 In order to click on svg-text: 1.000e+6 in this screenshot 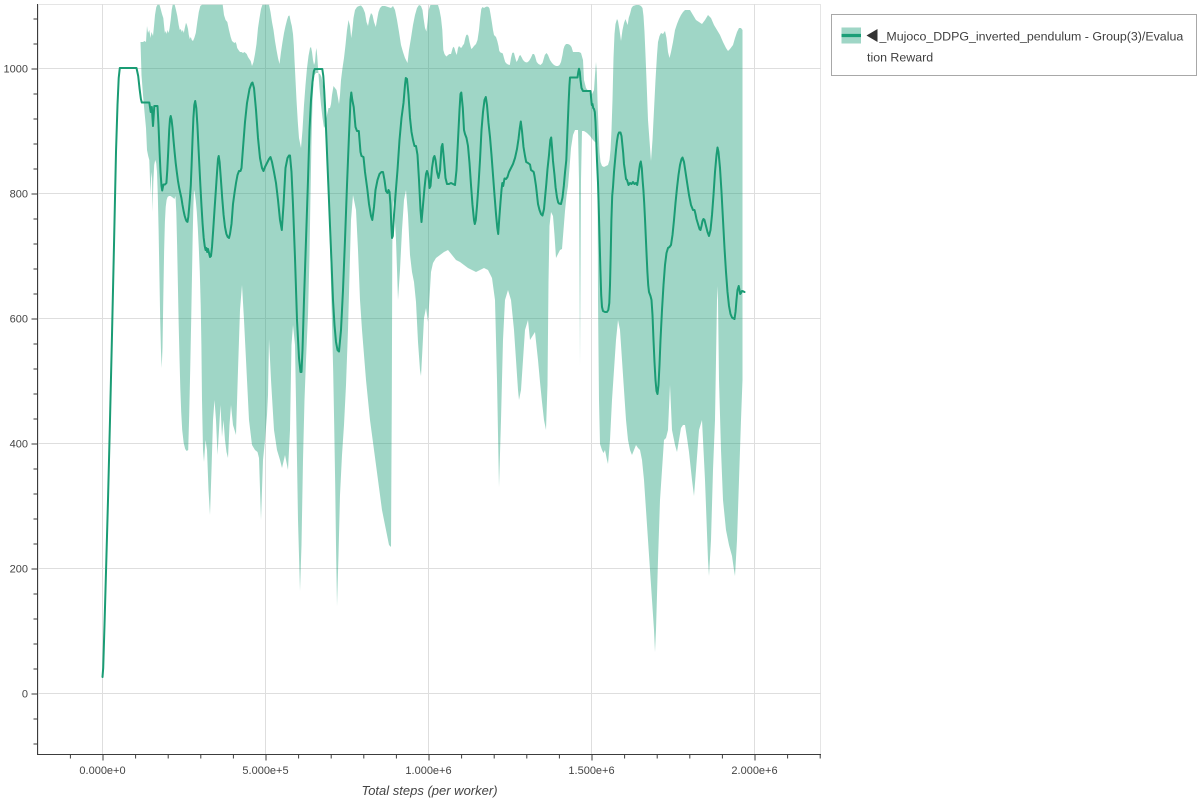, I will do `click(428, 771)`.